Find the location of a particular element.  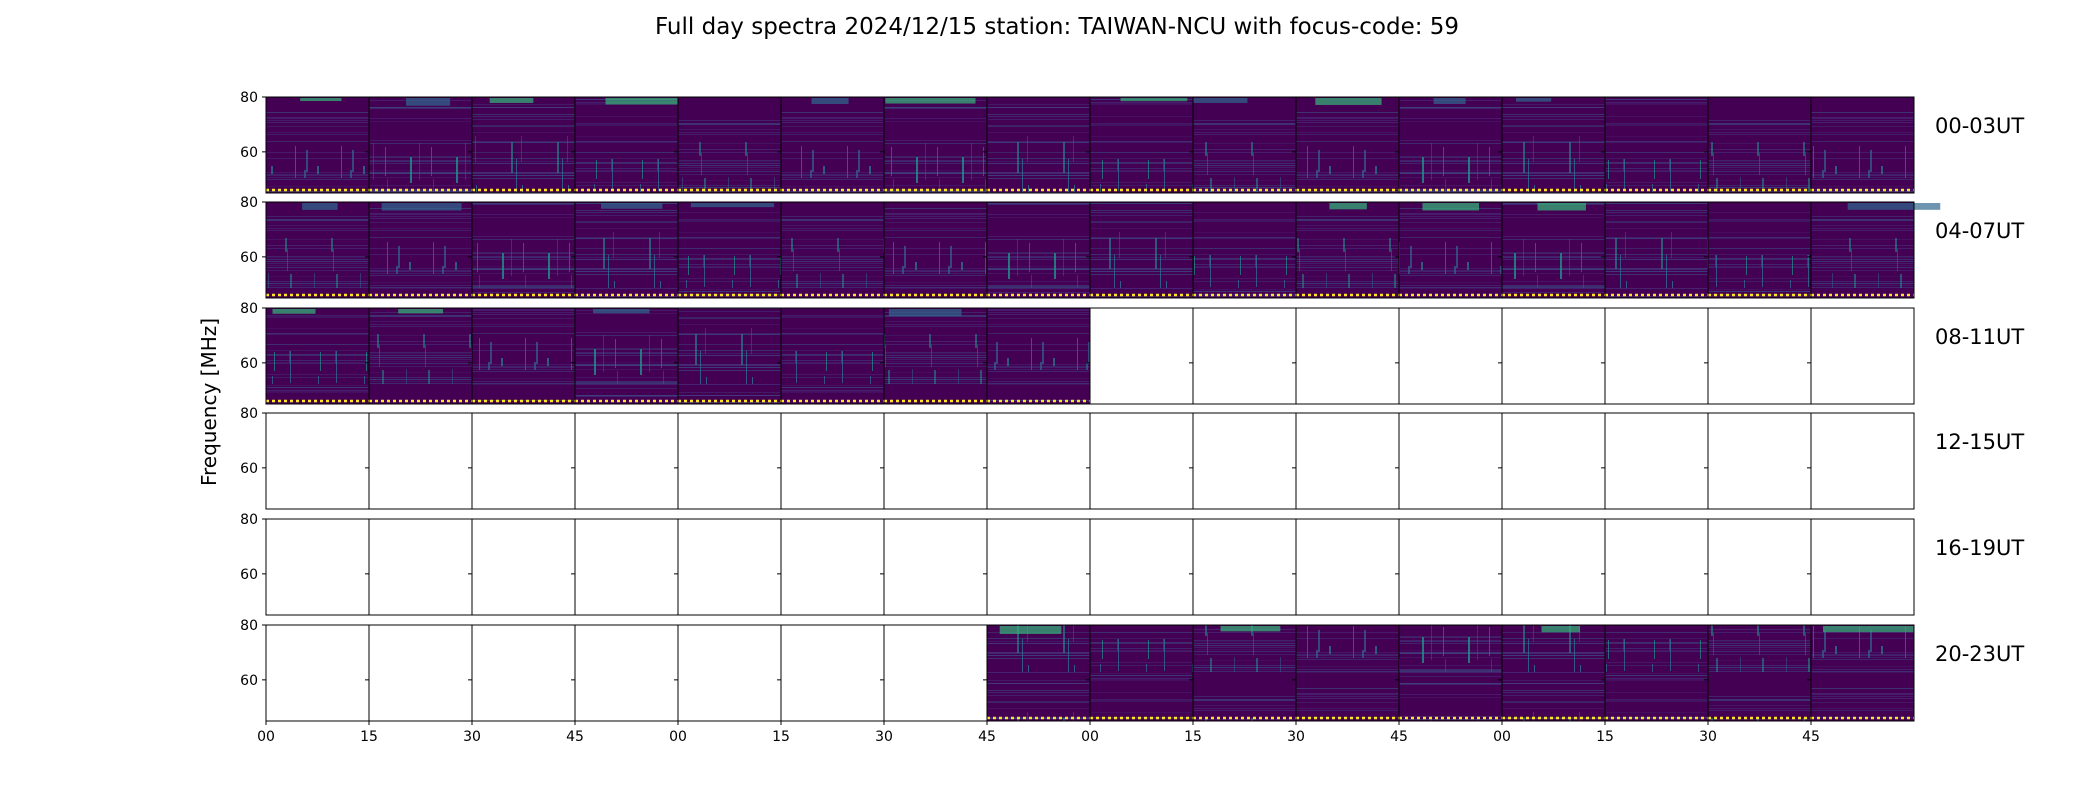

row-label: 16-19UT is located at coordinates (1979, 548).